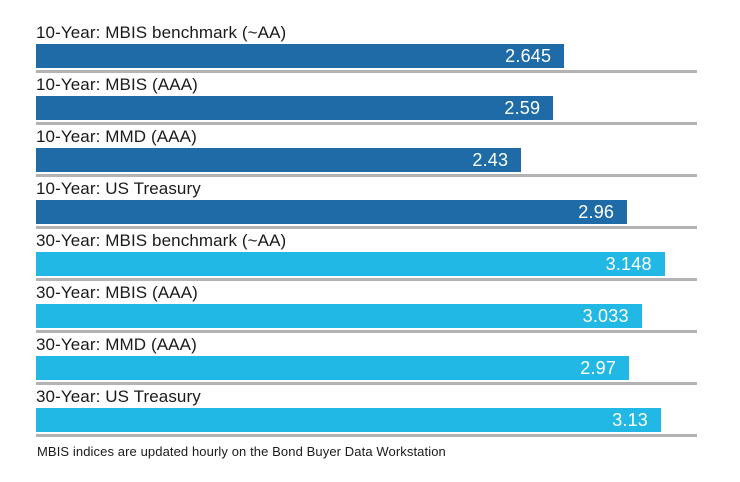 The image size is (740, 482). I want to click on bar-track: 3.148, so click(366, 264).